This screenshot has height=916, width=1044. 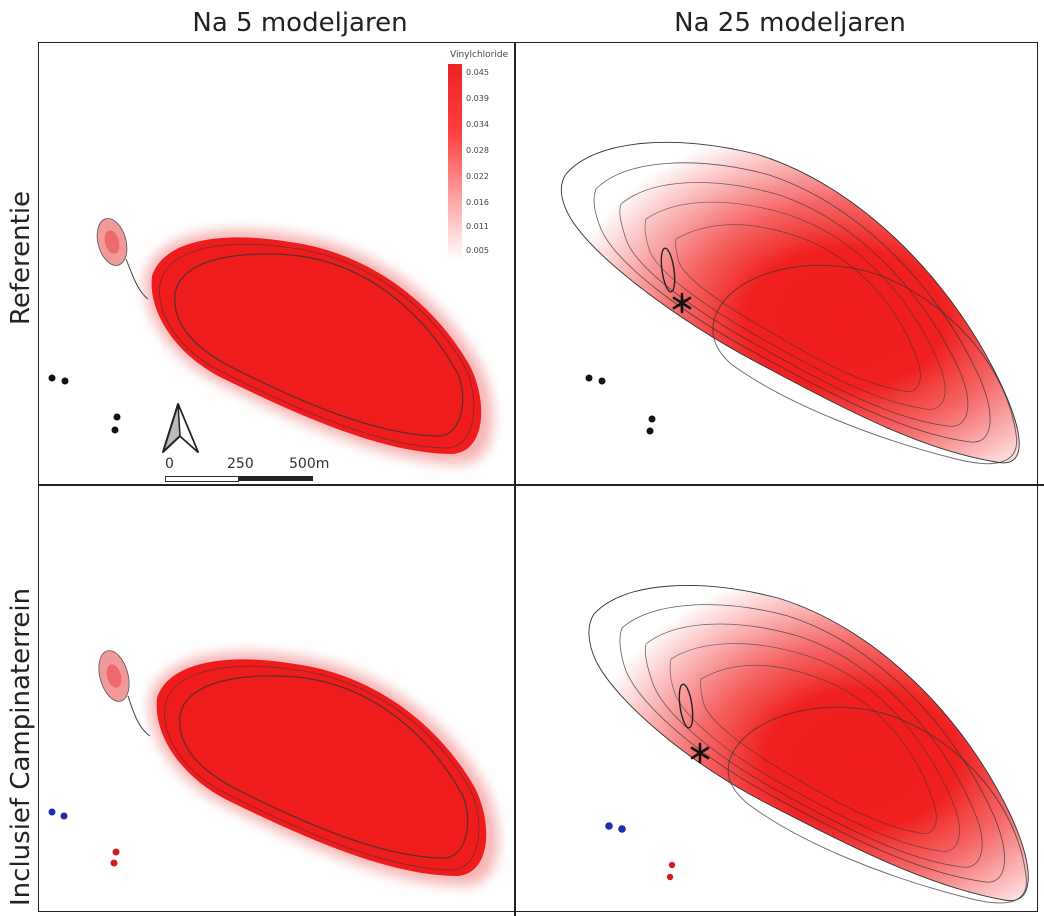 What do you see at coordinates (515, 479) in the screenshot?
I see `grid-vertical-divider` at bounding box center [515, 479].